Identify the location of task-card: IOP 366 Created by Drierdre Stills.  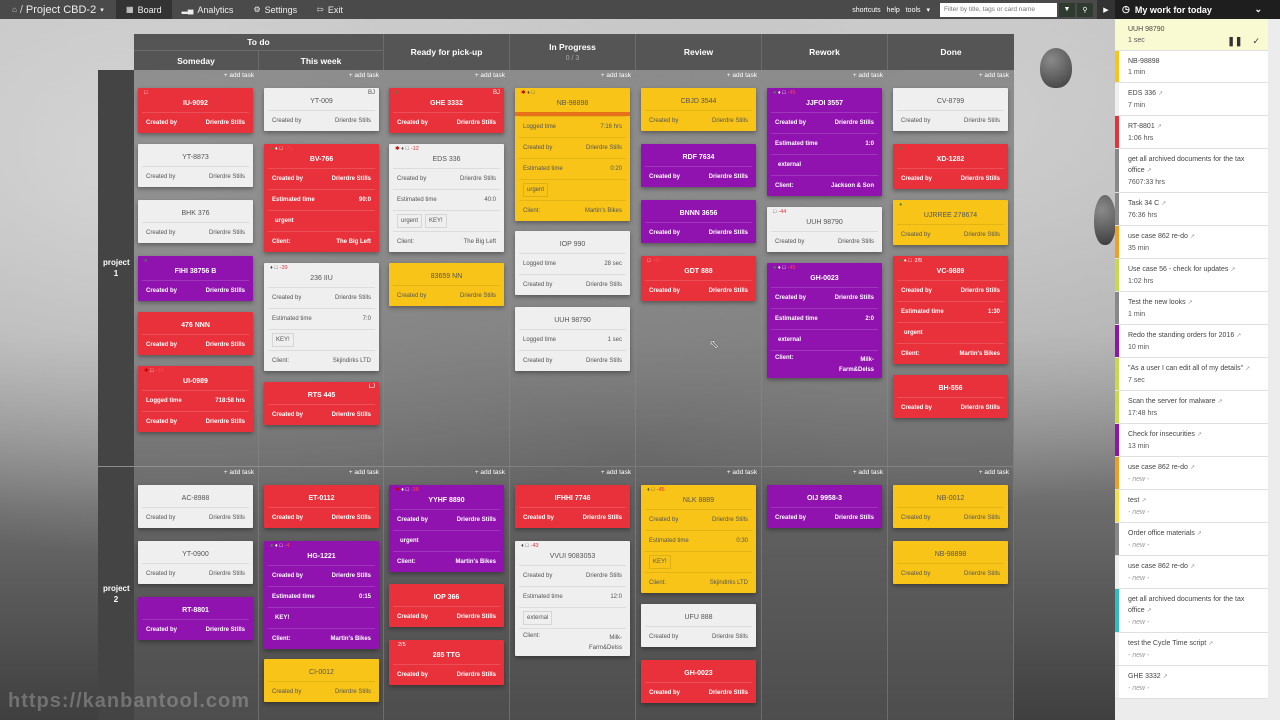
(446, 605).